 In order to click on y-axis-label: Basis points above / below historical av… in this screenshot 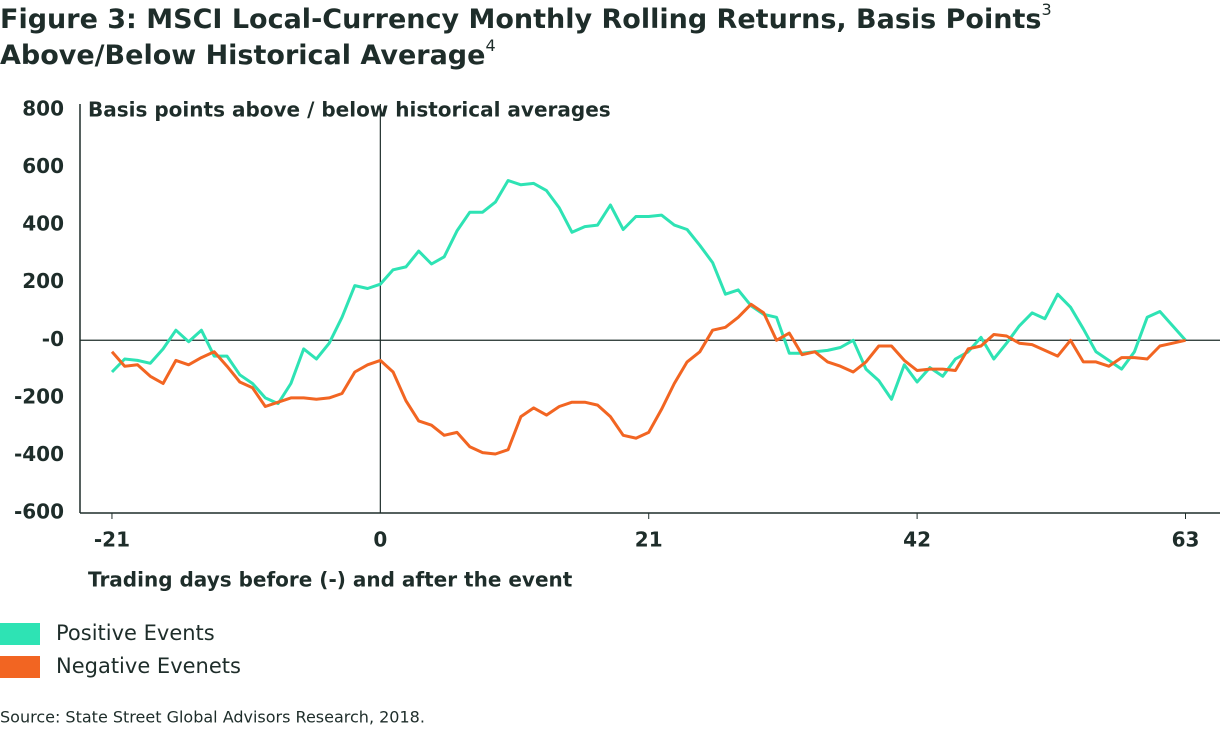, I will do `click(349, 110)`.